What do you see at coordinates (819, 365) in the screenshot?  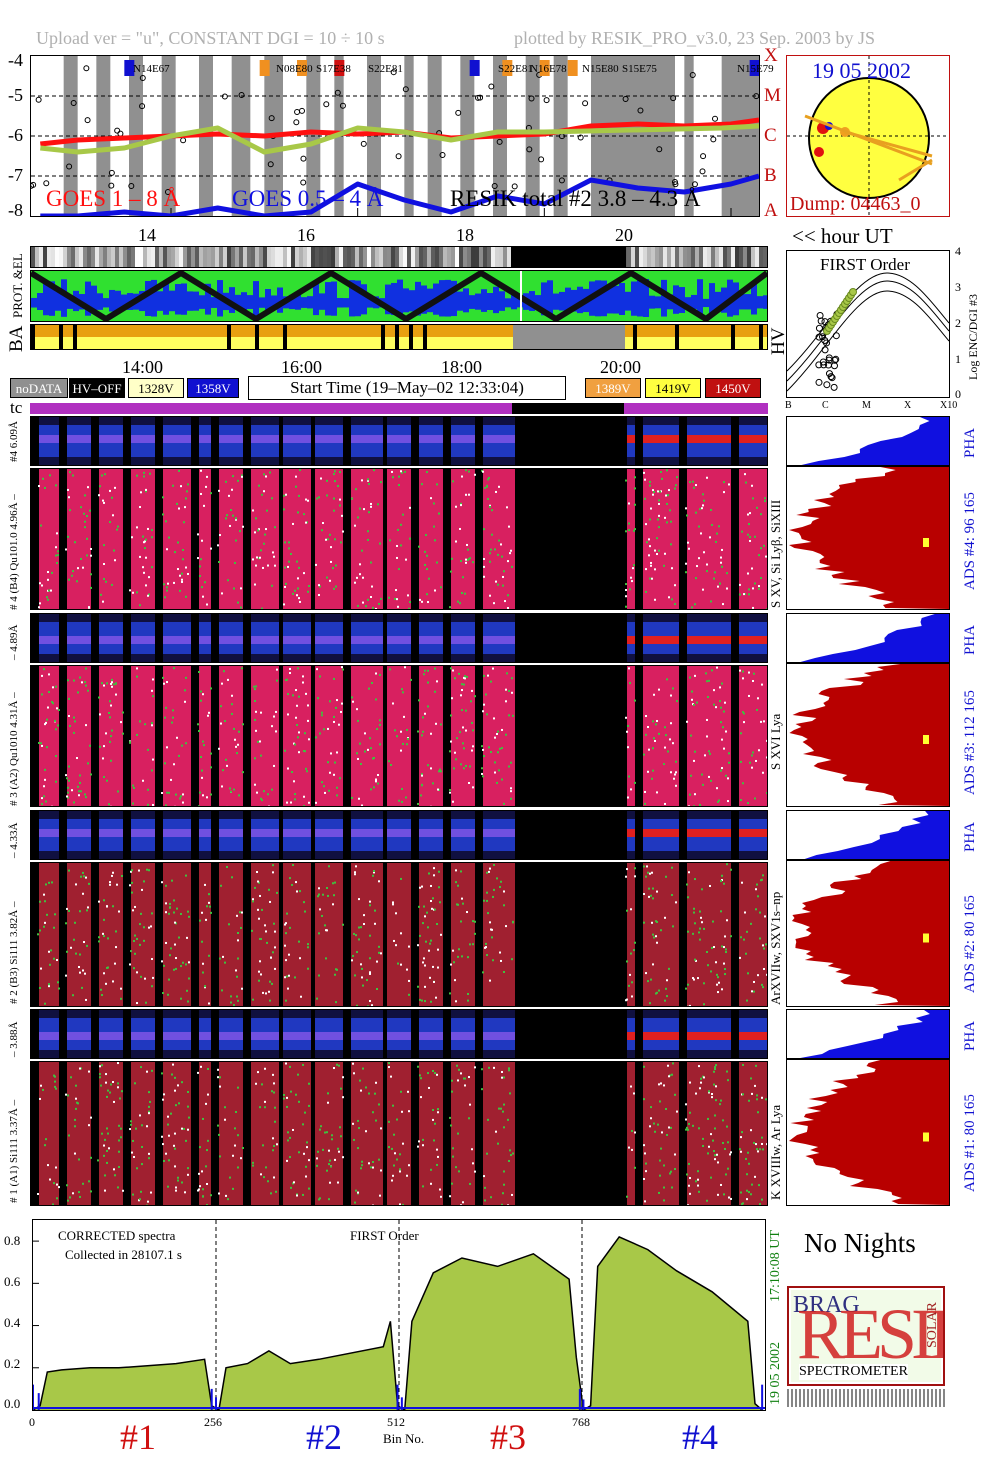 I see `fo-point` at bounding box center [819, 365].